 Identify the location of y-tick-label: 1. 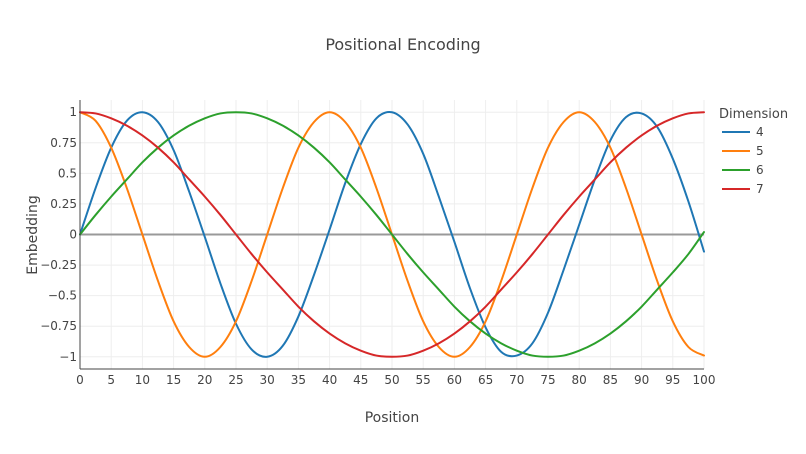
(73, 112).